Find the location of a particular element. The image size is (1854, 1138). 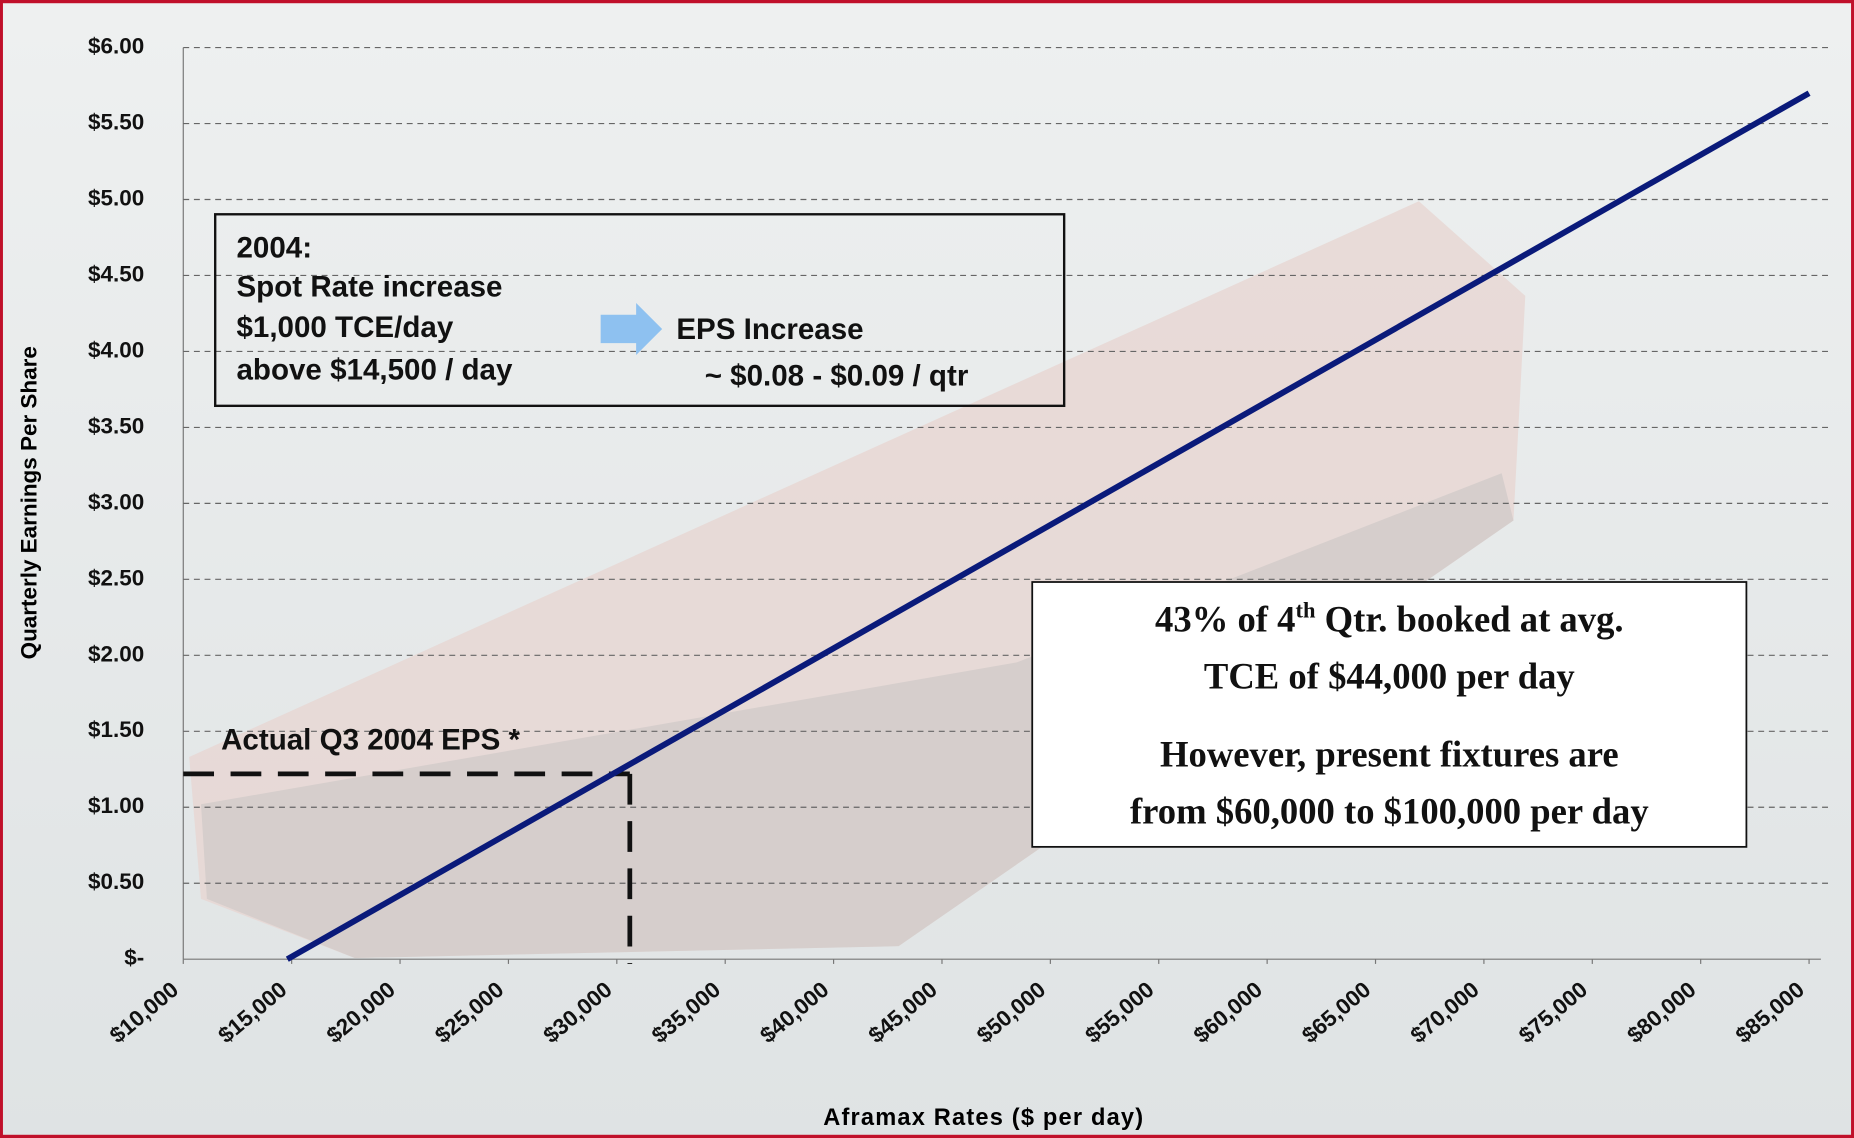

y-tick-label: $0.50 is located at coordinates (116, 881).